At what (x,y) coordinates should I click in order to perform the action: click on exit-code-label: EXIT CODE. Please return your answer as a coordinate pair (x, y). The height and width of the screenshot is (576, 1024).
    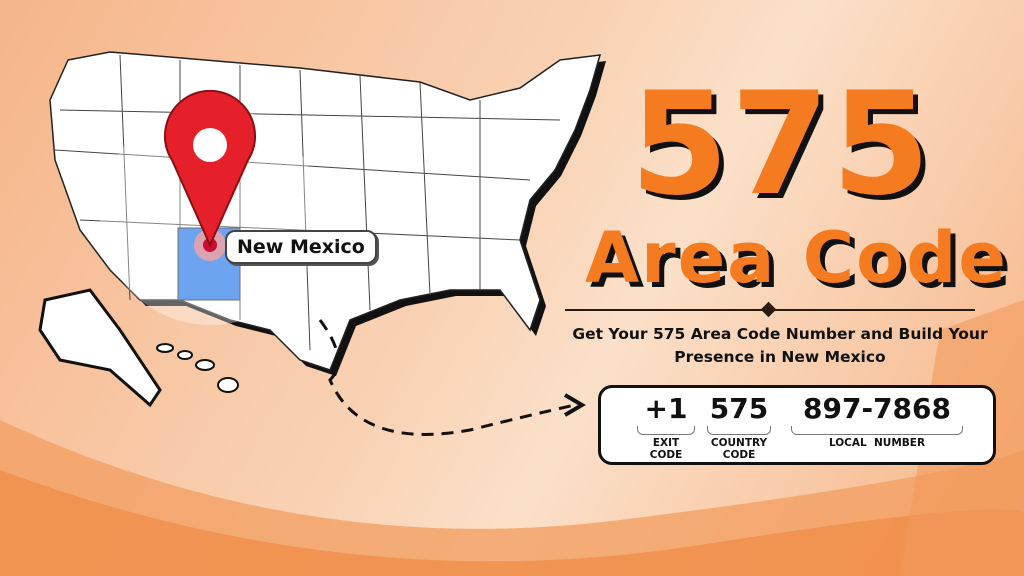
    Looking at the image, I should click on (666, 449).